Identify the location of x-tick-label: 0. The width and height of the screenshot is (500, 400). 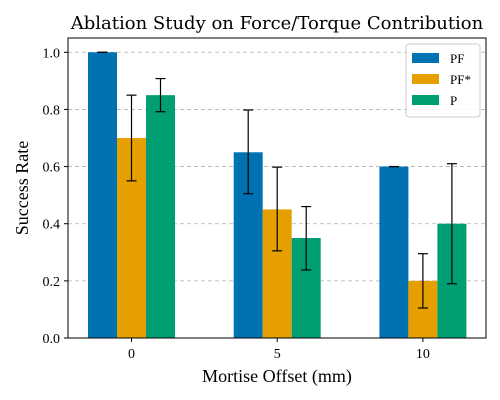
(131, 354).